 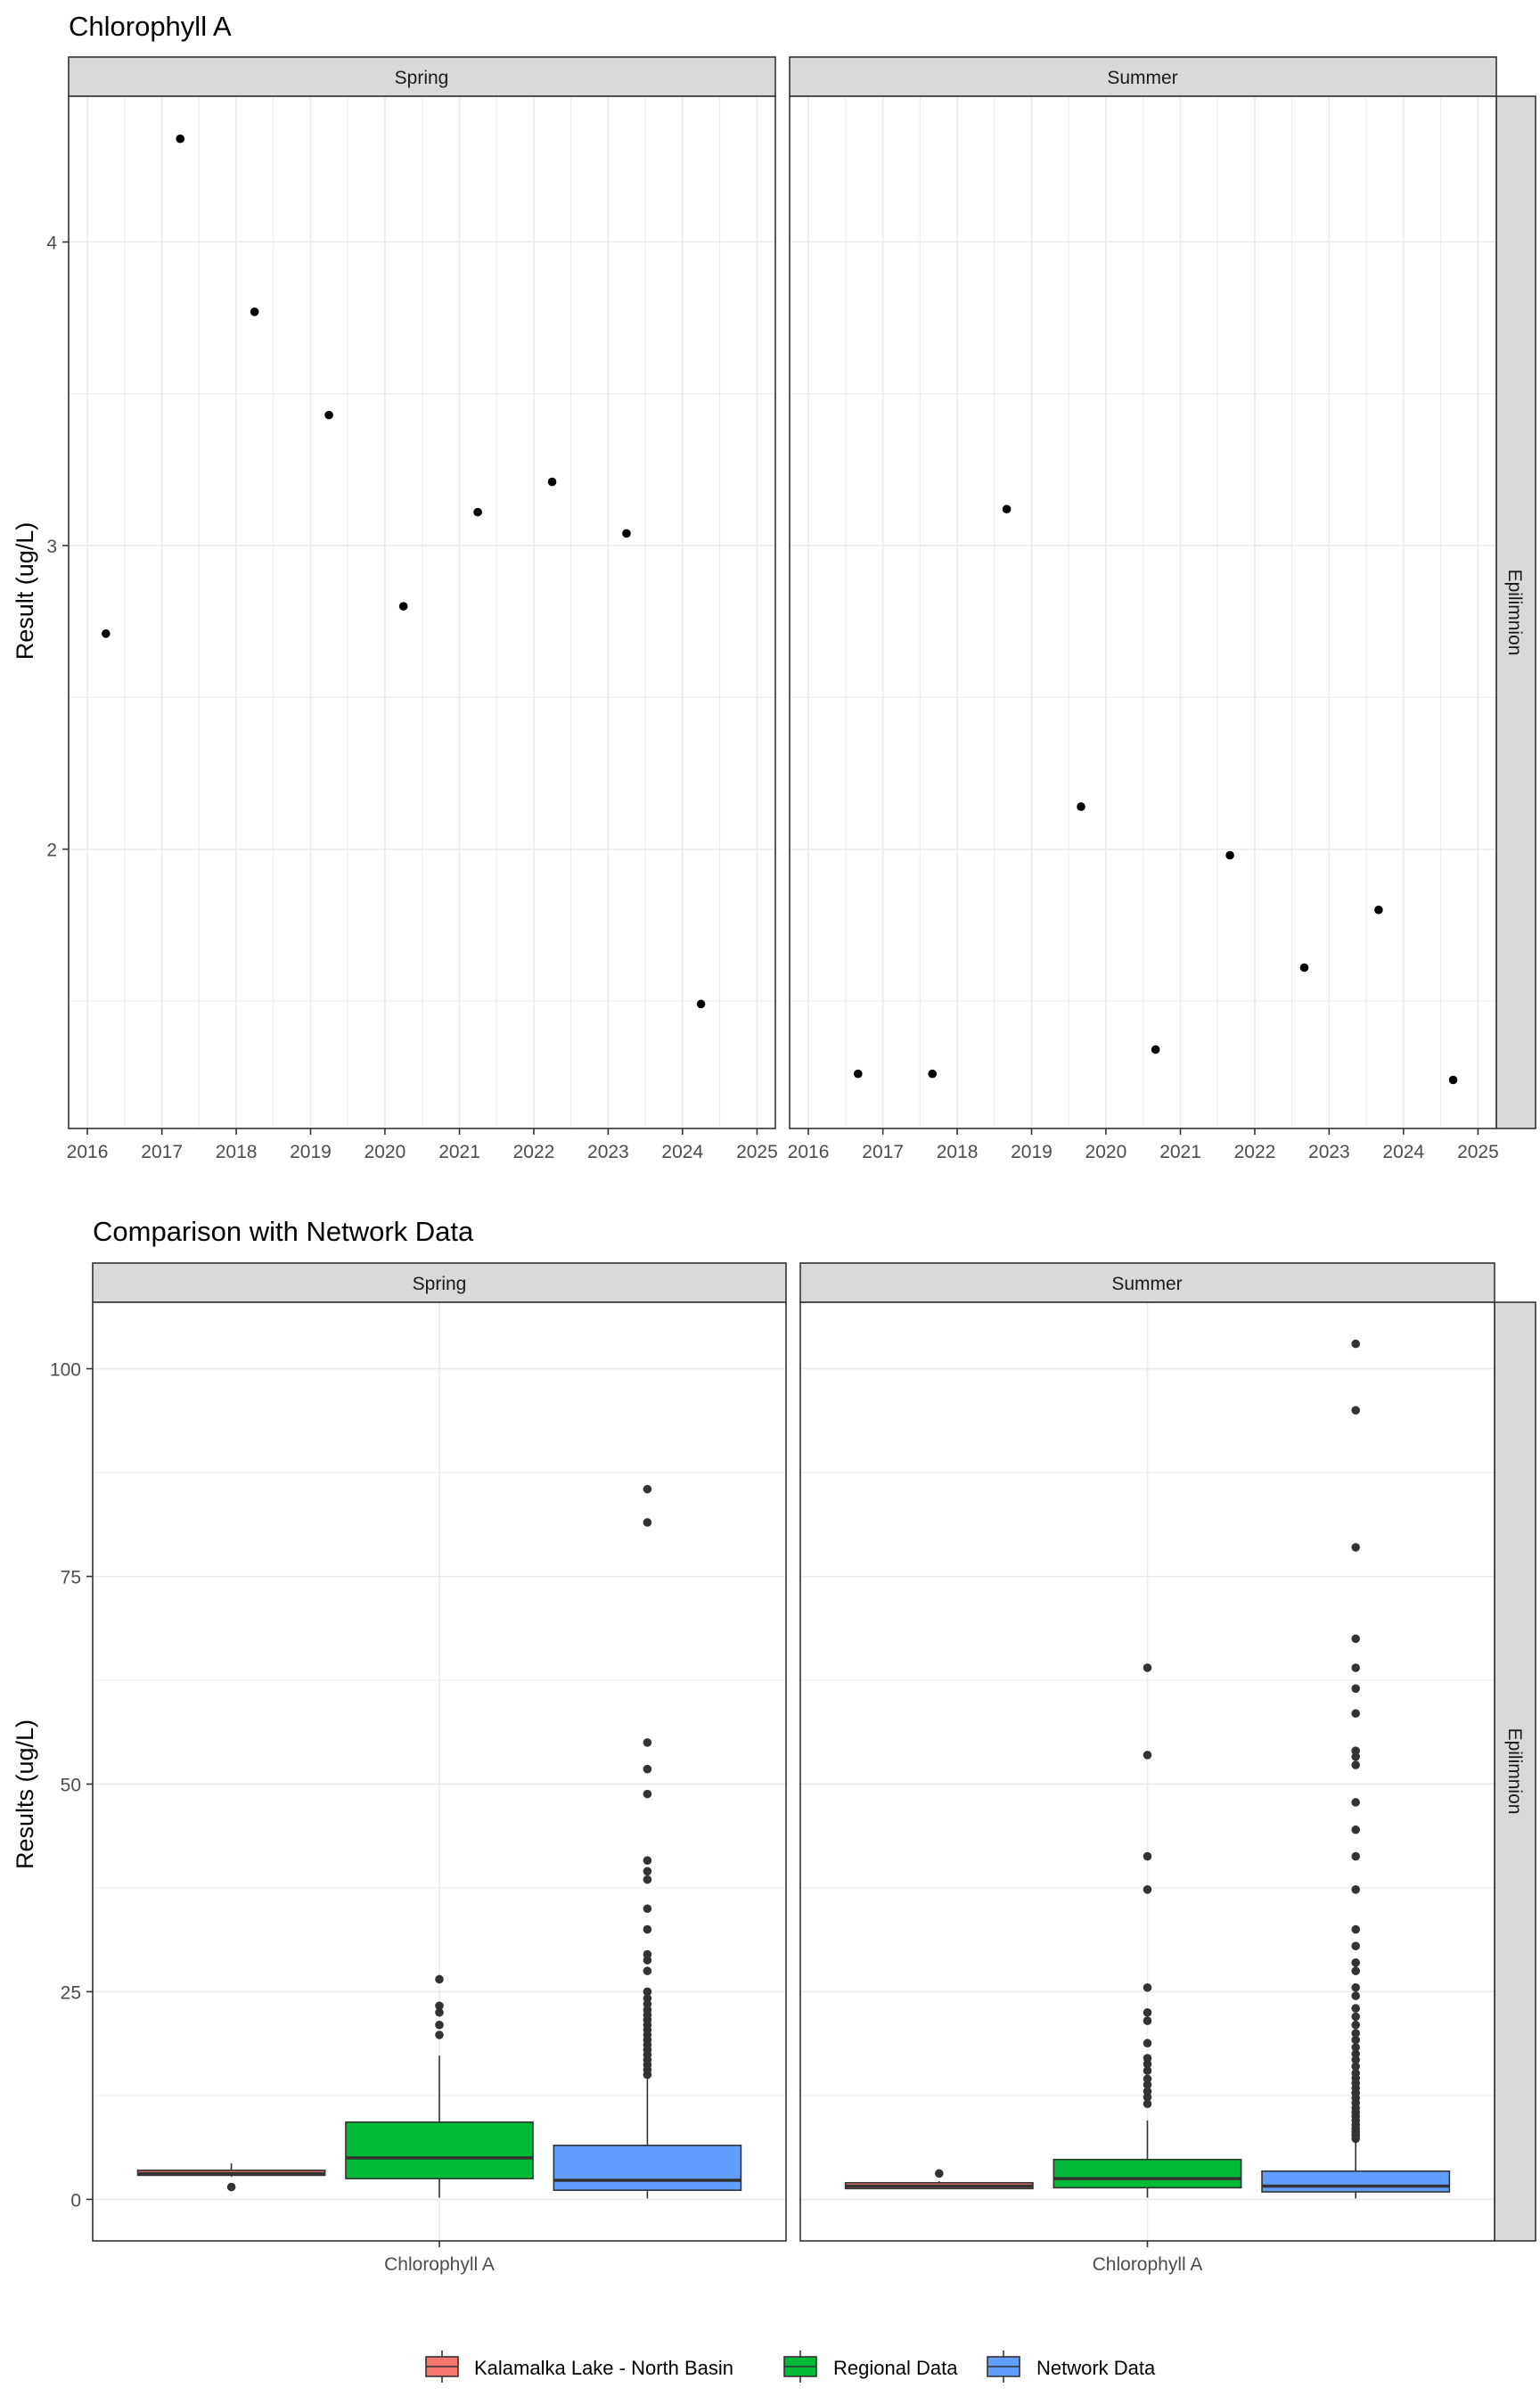 What do you see at coordinates (75, 2200) in the screenshot?
I see `y-tick-label: 0` at bounding box center [75, 2200].